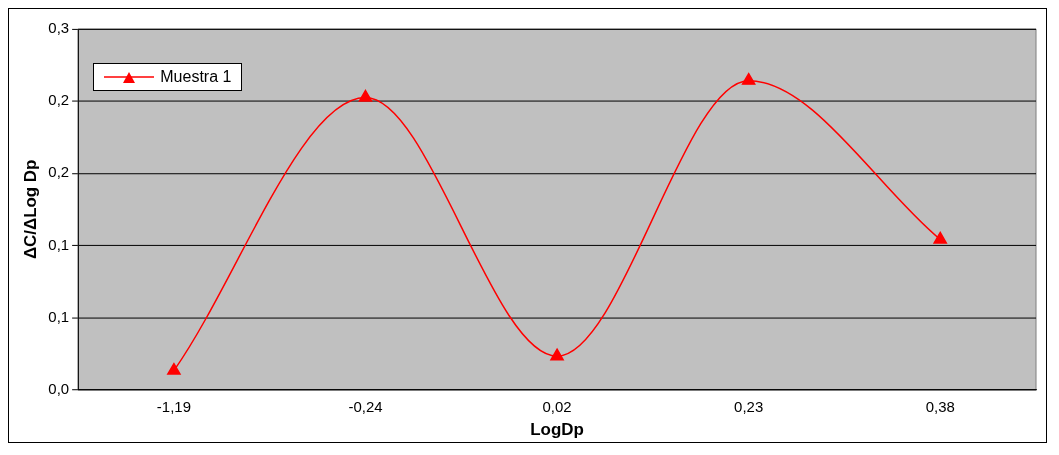 The image size is (1059, 455). I want to click on x-tick-label: -1,19, so click(173, 406).